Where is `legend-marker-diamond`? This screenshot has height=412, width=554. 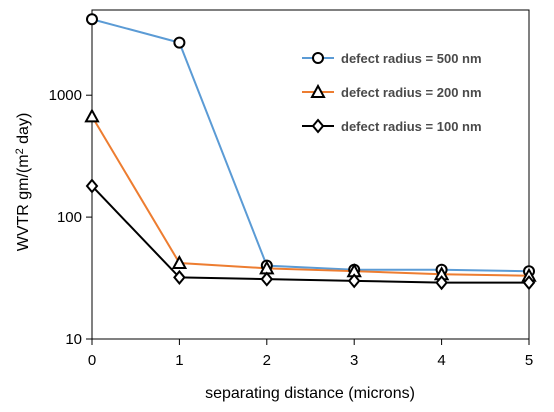
legend-marker-diamond is located at coordinates (318, 126).